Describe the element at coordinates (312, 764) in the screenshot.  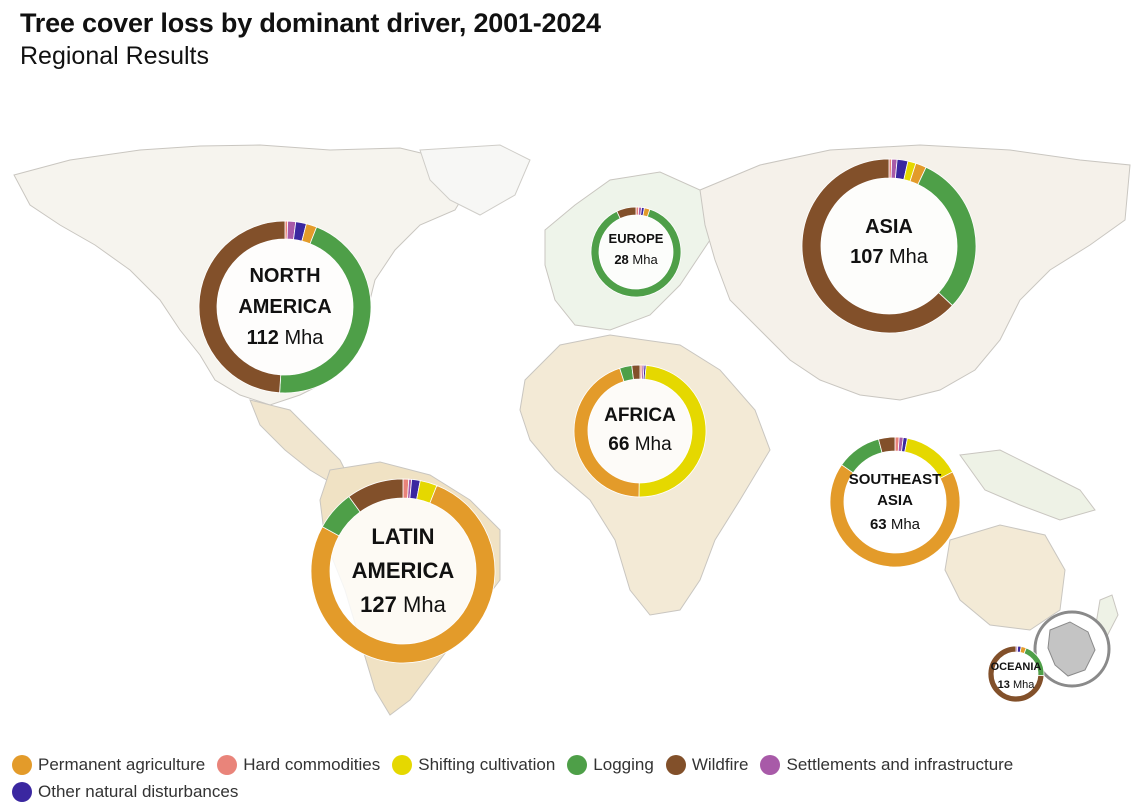
I see `legend-label: Hard commodities` at that location.